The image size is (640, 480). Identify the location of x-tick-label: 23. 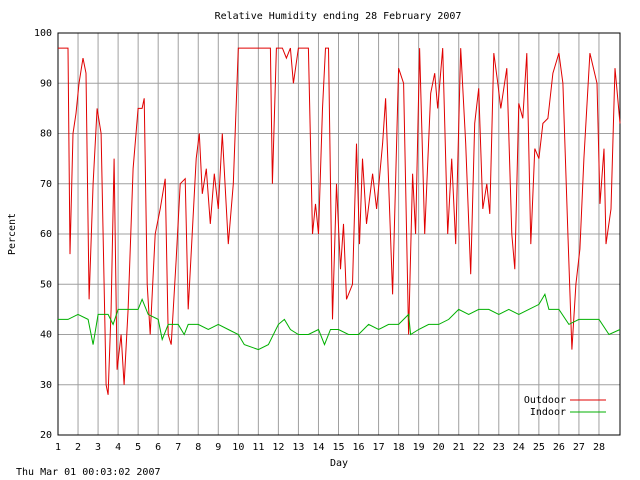
(499, 447).